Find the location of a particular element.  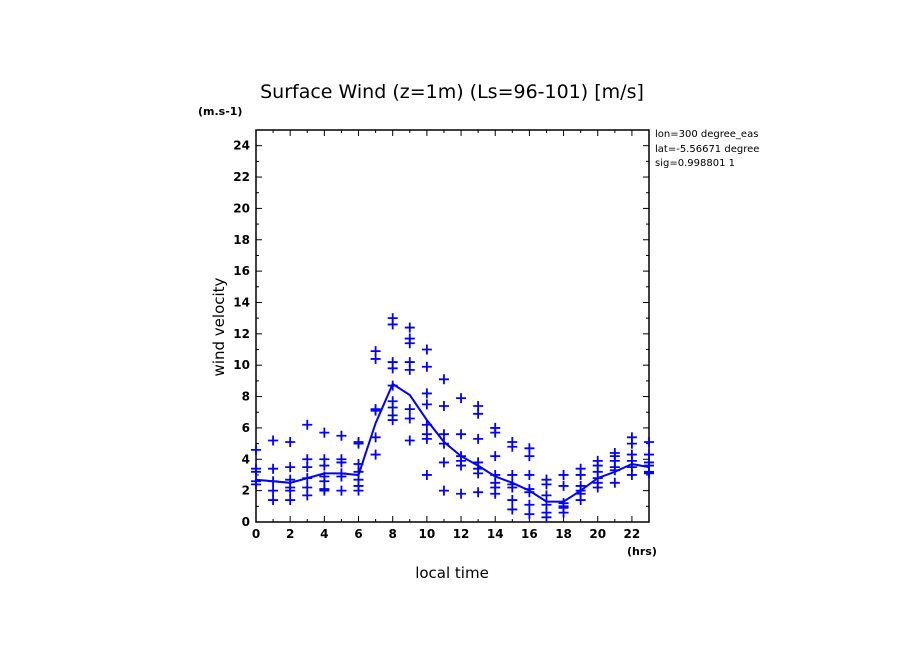

x-units-label: (hrs) is located at coordinates (642, 551).